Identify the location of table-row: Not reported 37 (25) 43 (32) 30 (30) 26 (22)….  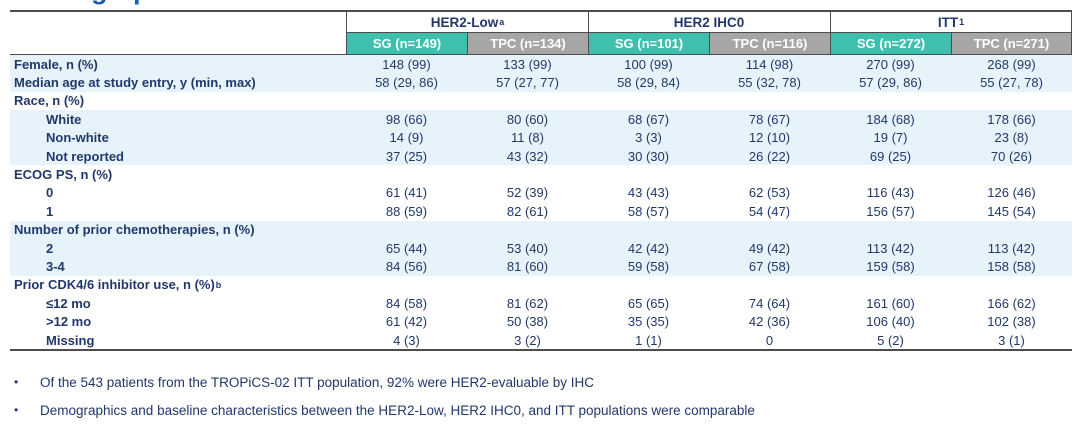
(541, 156).